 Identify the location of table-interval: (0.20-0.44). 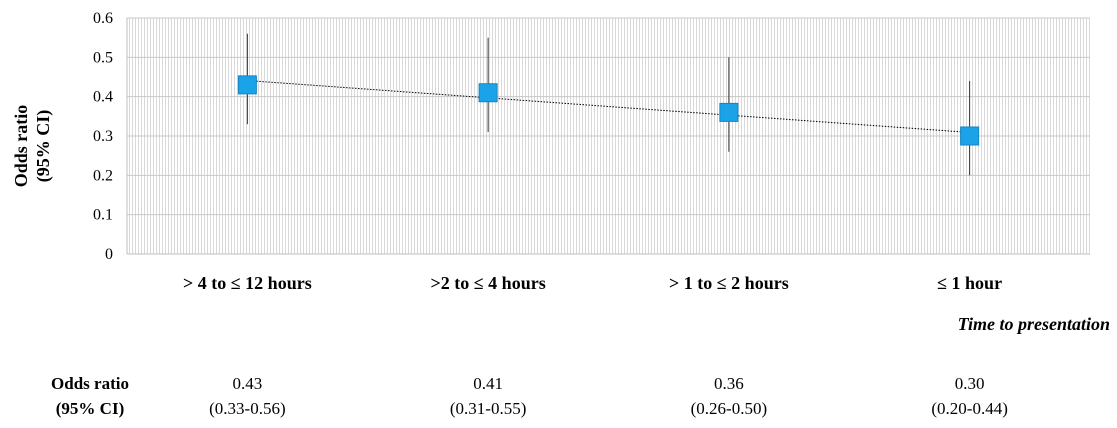
(969, 408).